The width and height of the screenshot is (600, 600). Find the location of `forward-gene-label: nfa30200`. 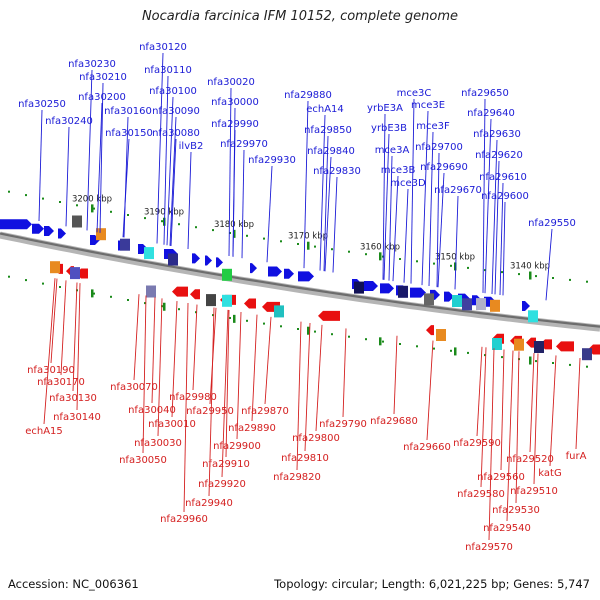

forward-gene-label: nfa30200 is located at coordinates (102, 97).